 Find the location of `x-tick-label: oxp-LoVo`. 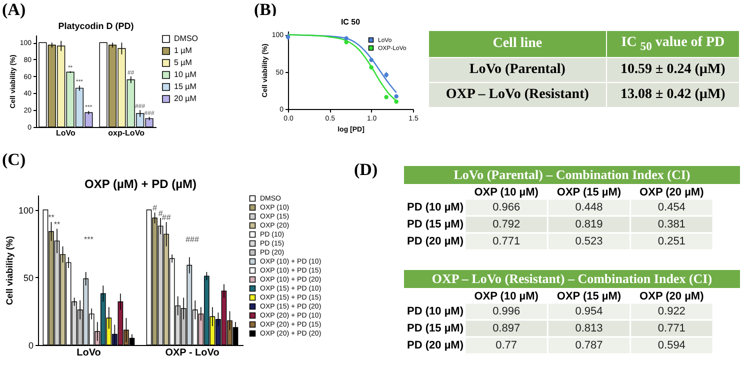

x-tick-label: oxp-LoVo is located at coordinates (126, 133).